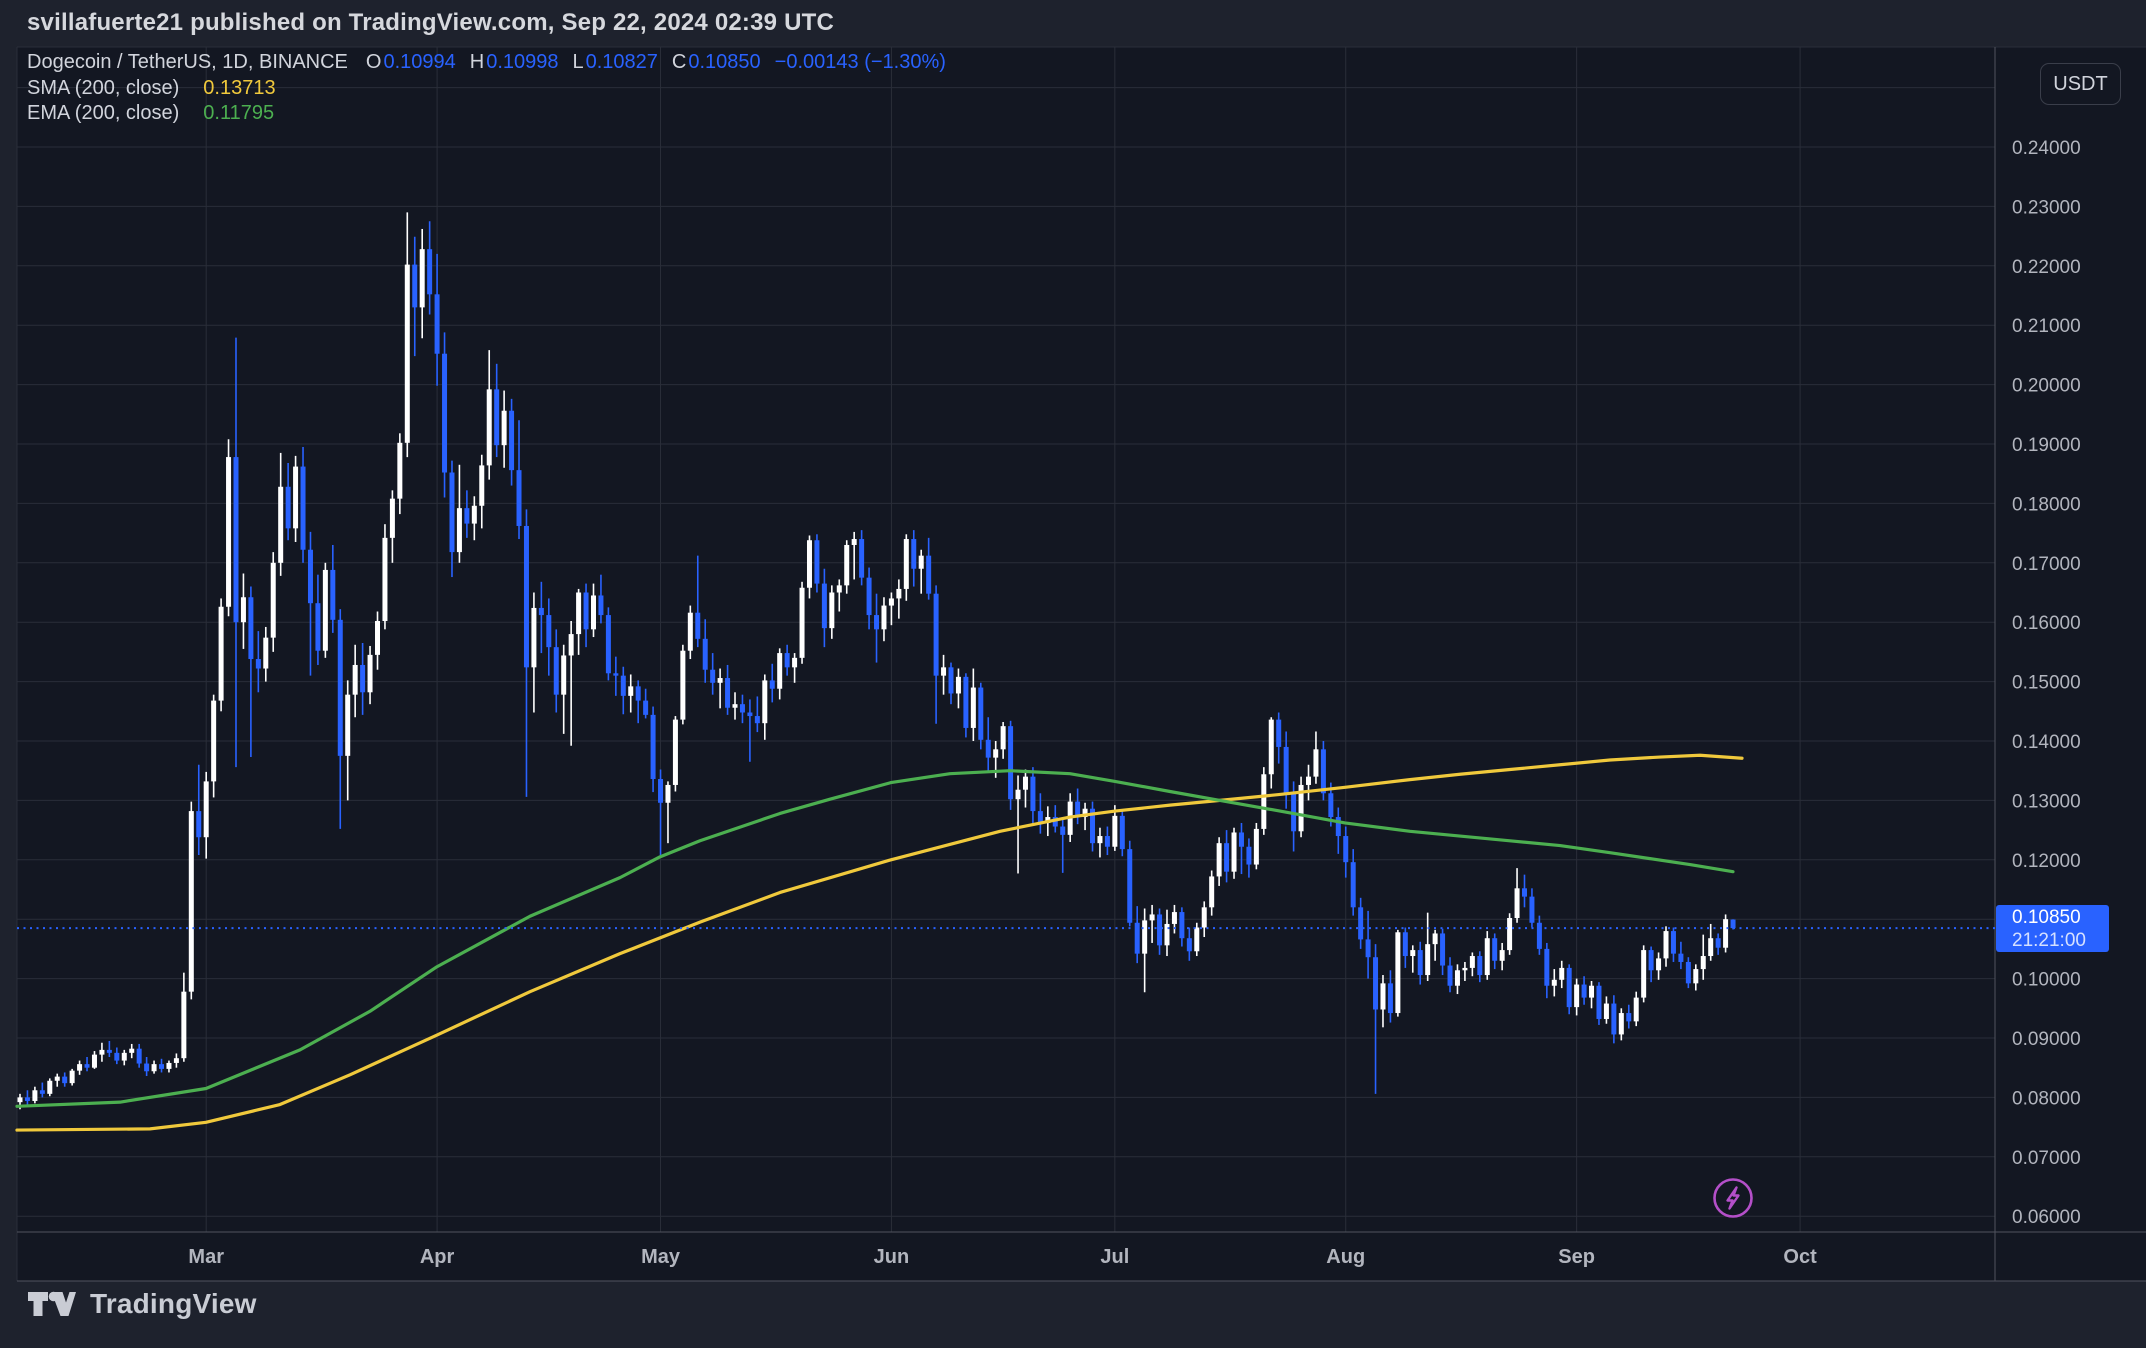 The width and height of the screenshot is (2146, 1348). Describe the element at coordinates (206, 1257) in the screenshot. I see `month-label: Mar` at that location.